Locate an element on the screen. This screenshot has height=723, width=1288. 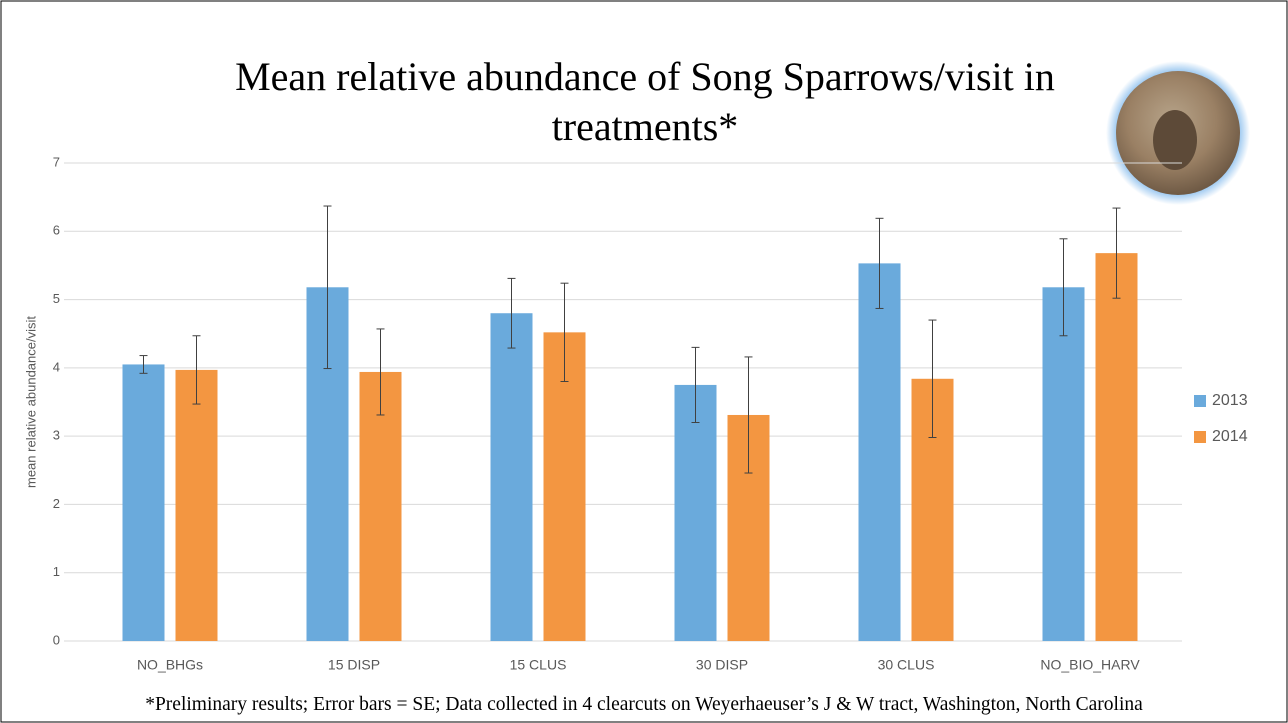
y-tick-label: 1 is located at coordinates (56, 571).